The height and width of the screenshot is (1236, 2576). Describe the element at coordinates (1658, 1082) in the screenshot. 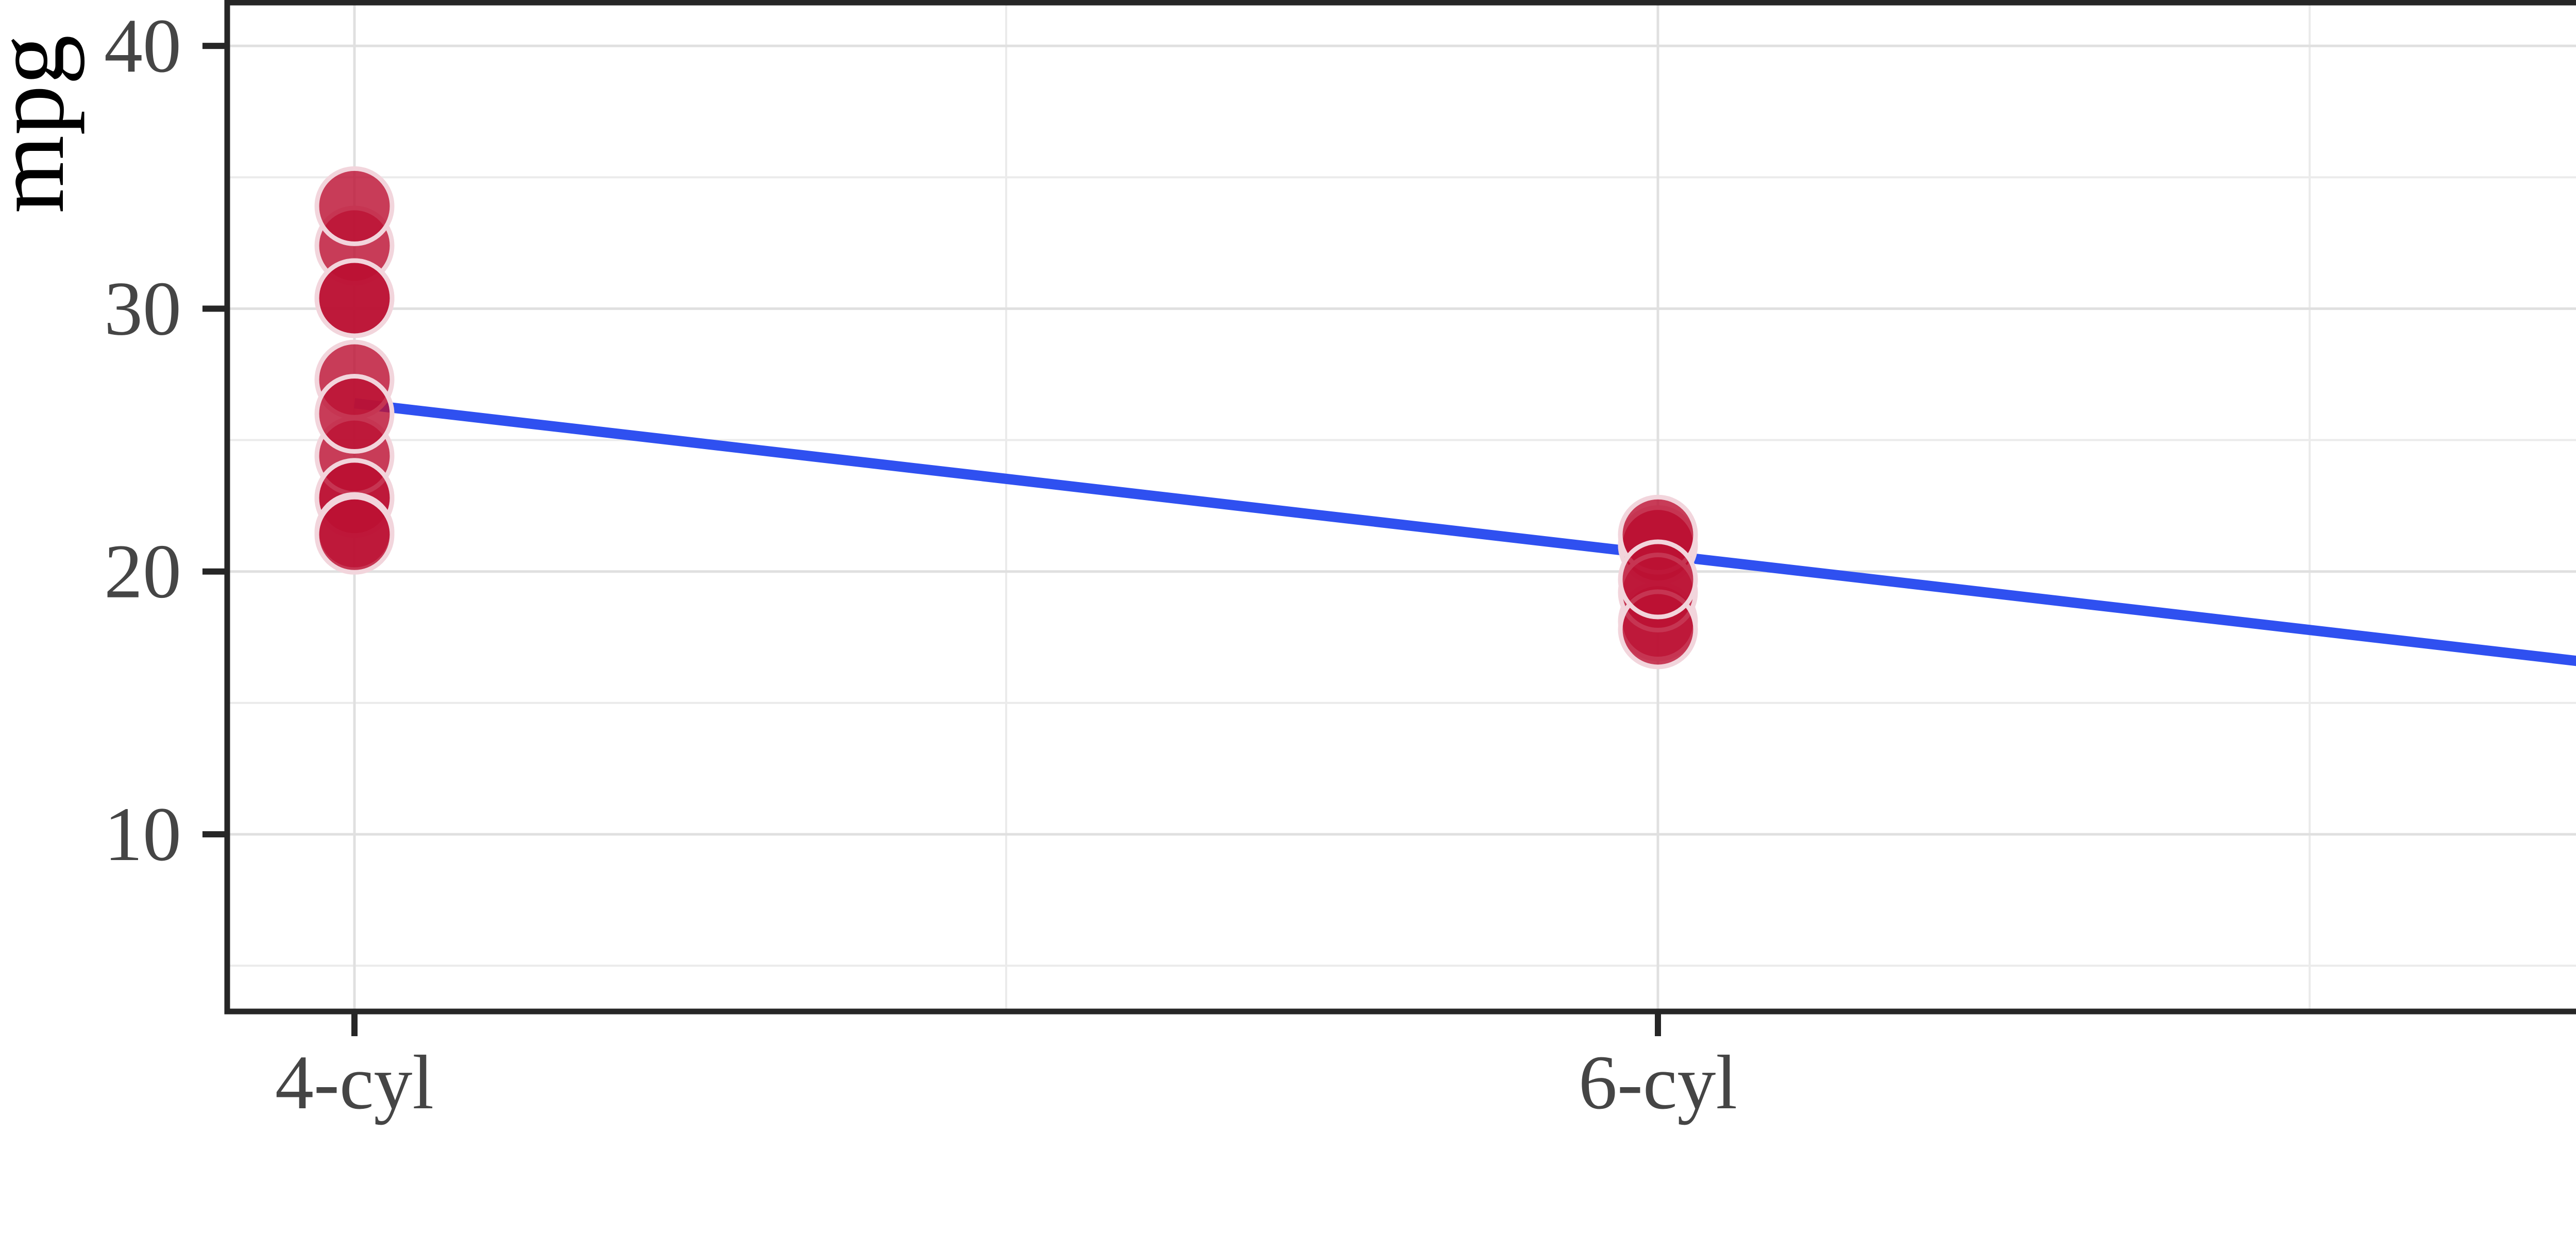

I see `x-tick-label: 6-cyl` at that location.